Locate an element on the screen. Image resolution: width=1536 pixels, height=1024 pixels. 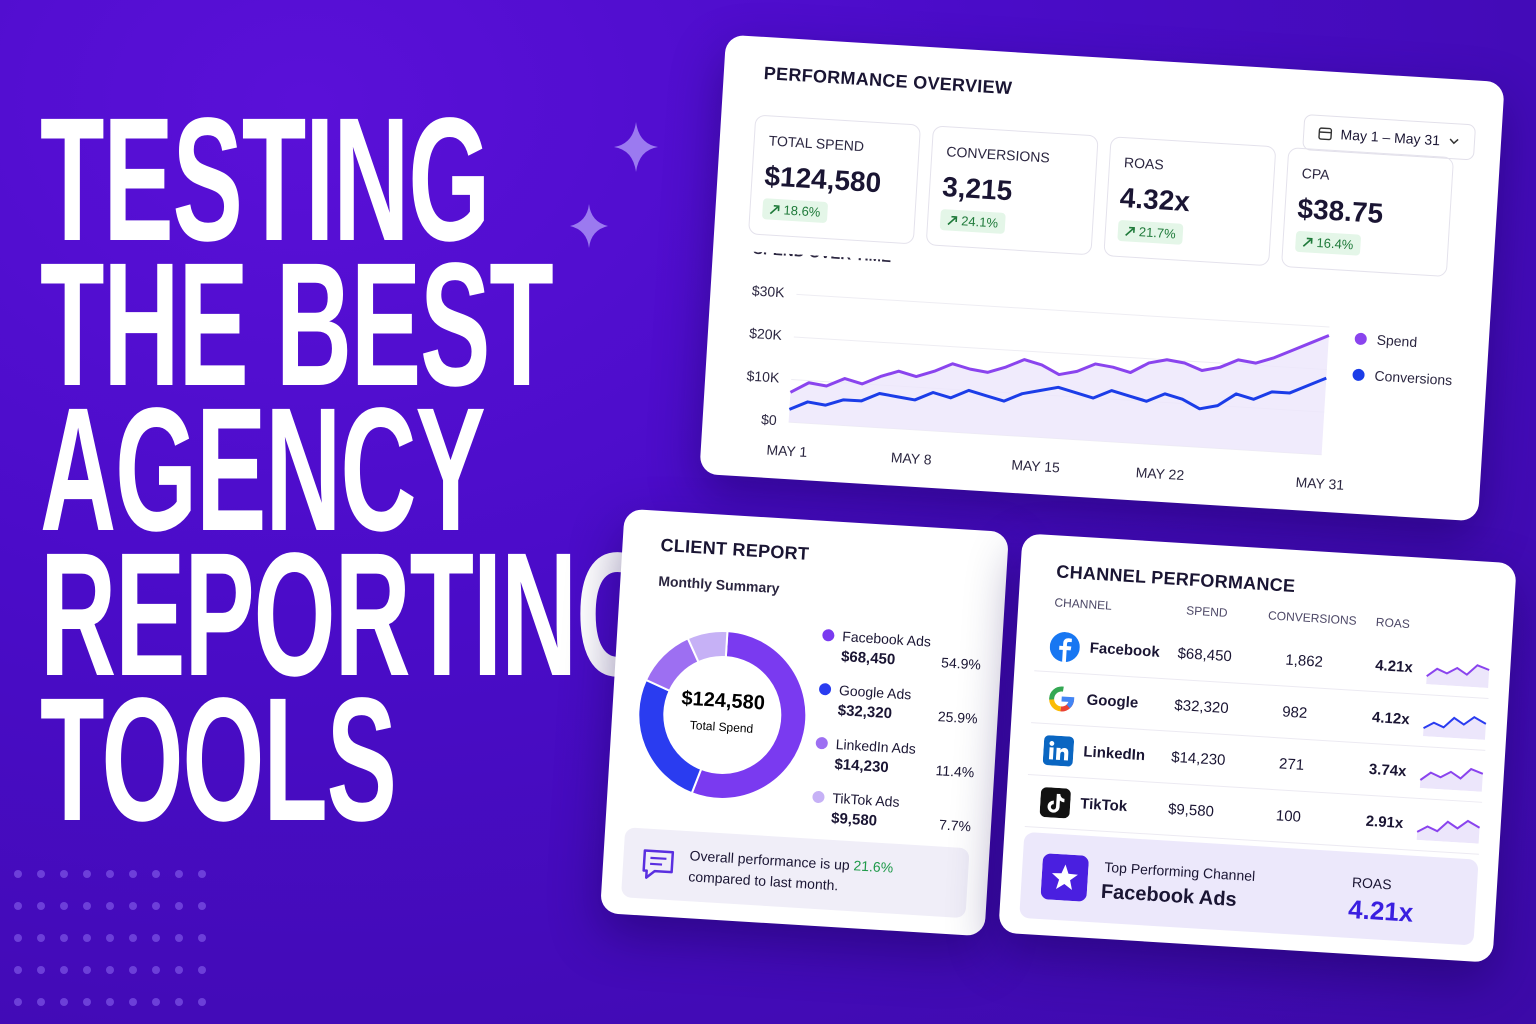
sparkline is located at coordinates (1448, 831).